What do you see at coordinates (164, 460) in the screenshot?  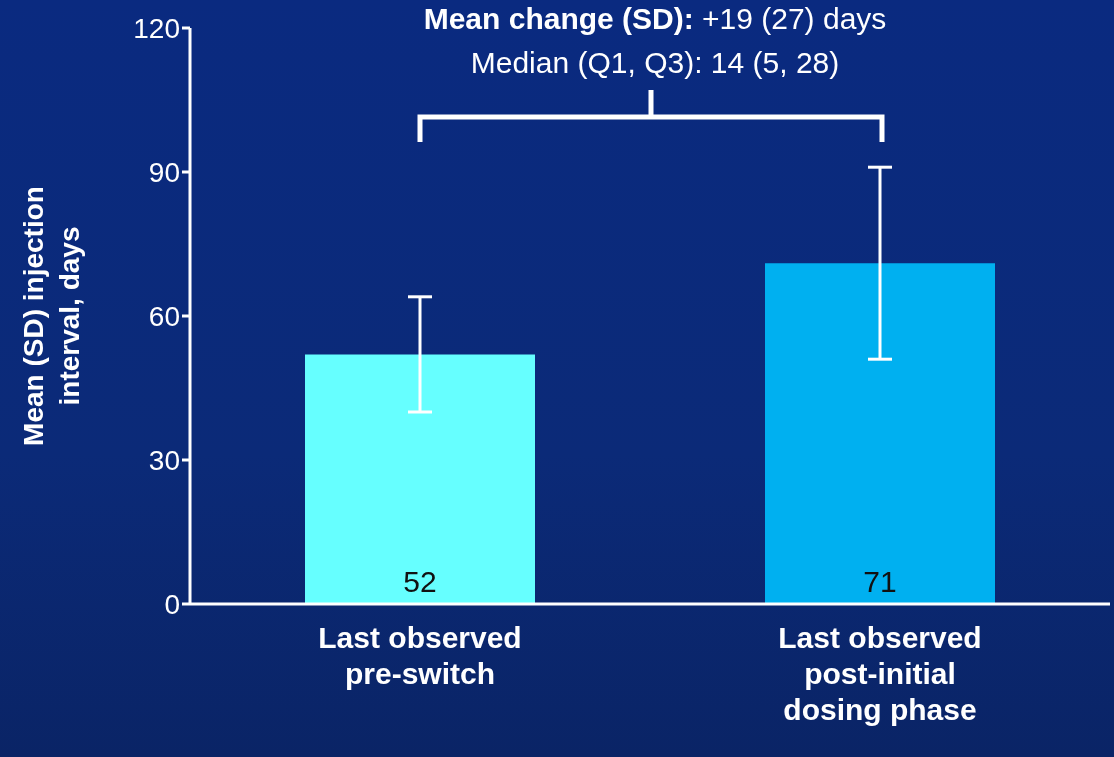 I see `y-tick-label: 30` at bounding box center [164, 460].